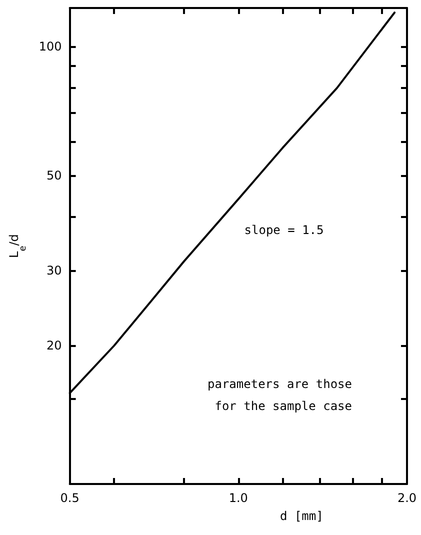  Describe the element at coordinates (54, 175) in the screenshot. I see `y-tick-label: 50` at that location.